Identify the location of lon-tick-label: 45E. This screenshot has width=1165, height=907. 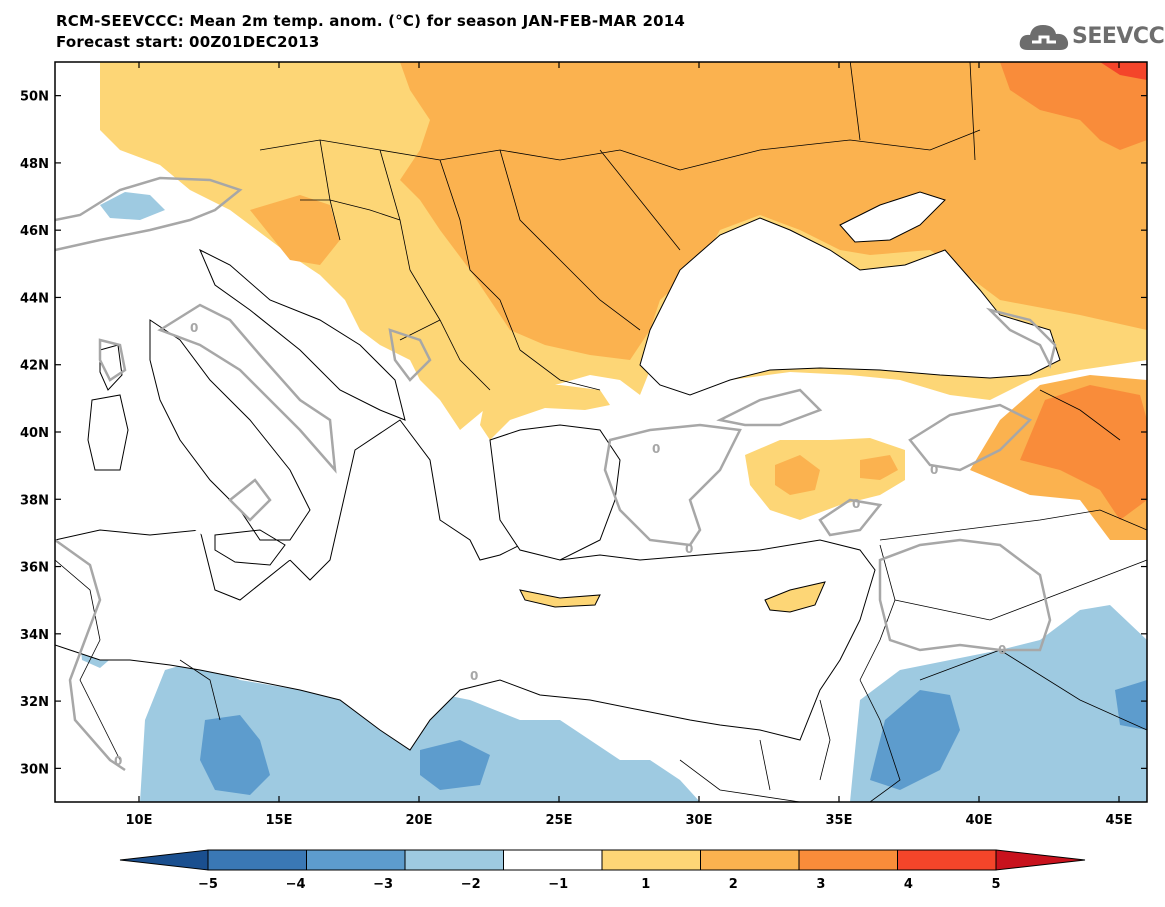
(1119, 820).